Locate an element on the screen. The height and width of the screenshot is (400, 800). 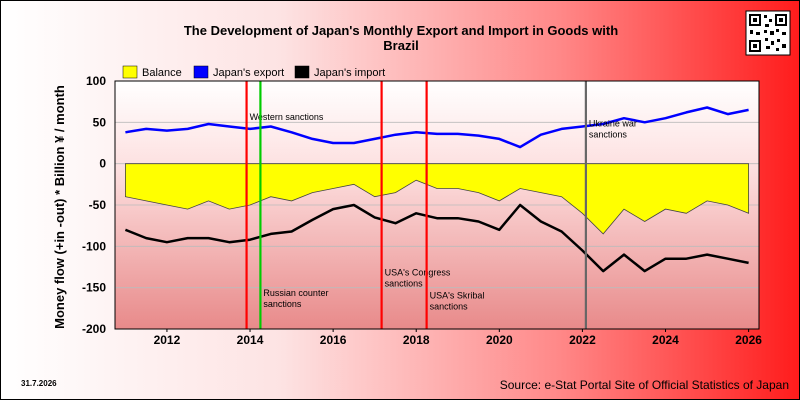
qr-code-icon is located at coordinates (768, 33).